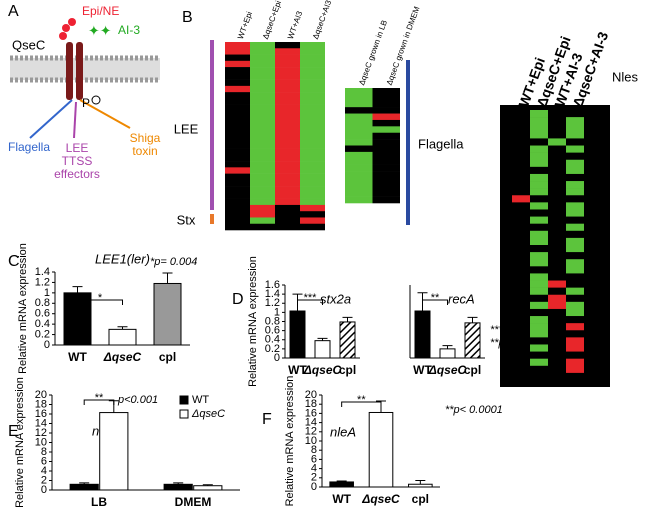  What do you see at coordinates (335, 298) in the screenshot?
I see `chart-title: stx2a` at bounding box center [335, 298].